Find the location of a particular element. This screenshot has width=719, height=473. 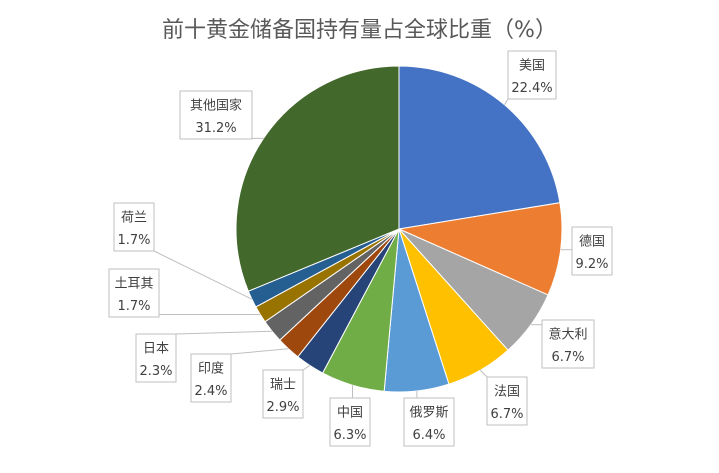

data-label-category: 法国 is located at coordinates (507, 392).